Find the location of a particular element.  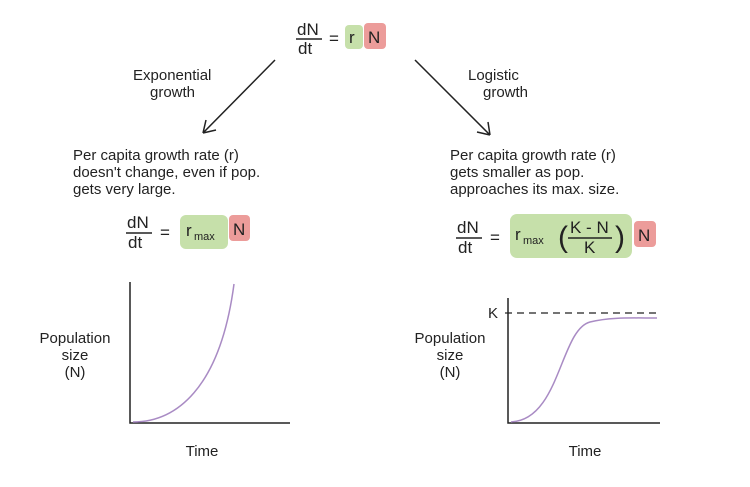

logistic-graph: K Population size (N) Time is located at coordinates (537, 379).